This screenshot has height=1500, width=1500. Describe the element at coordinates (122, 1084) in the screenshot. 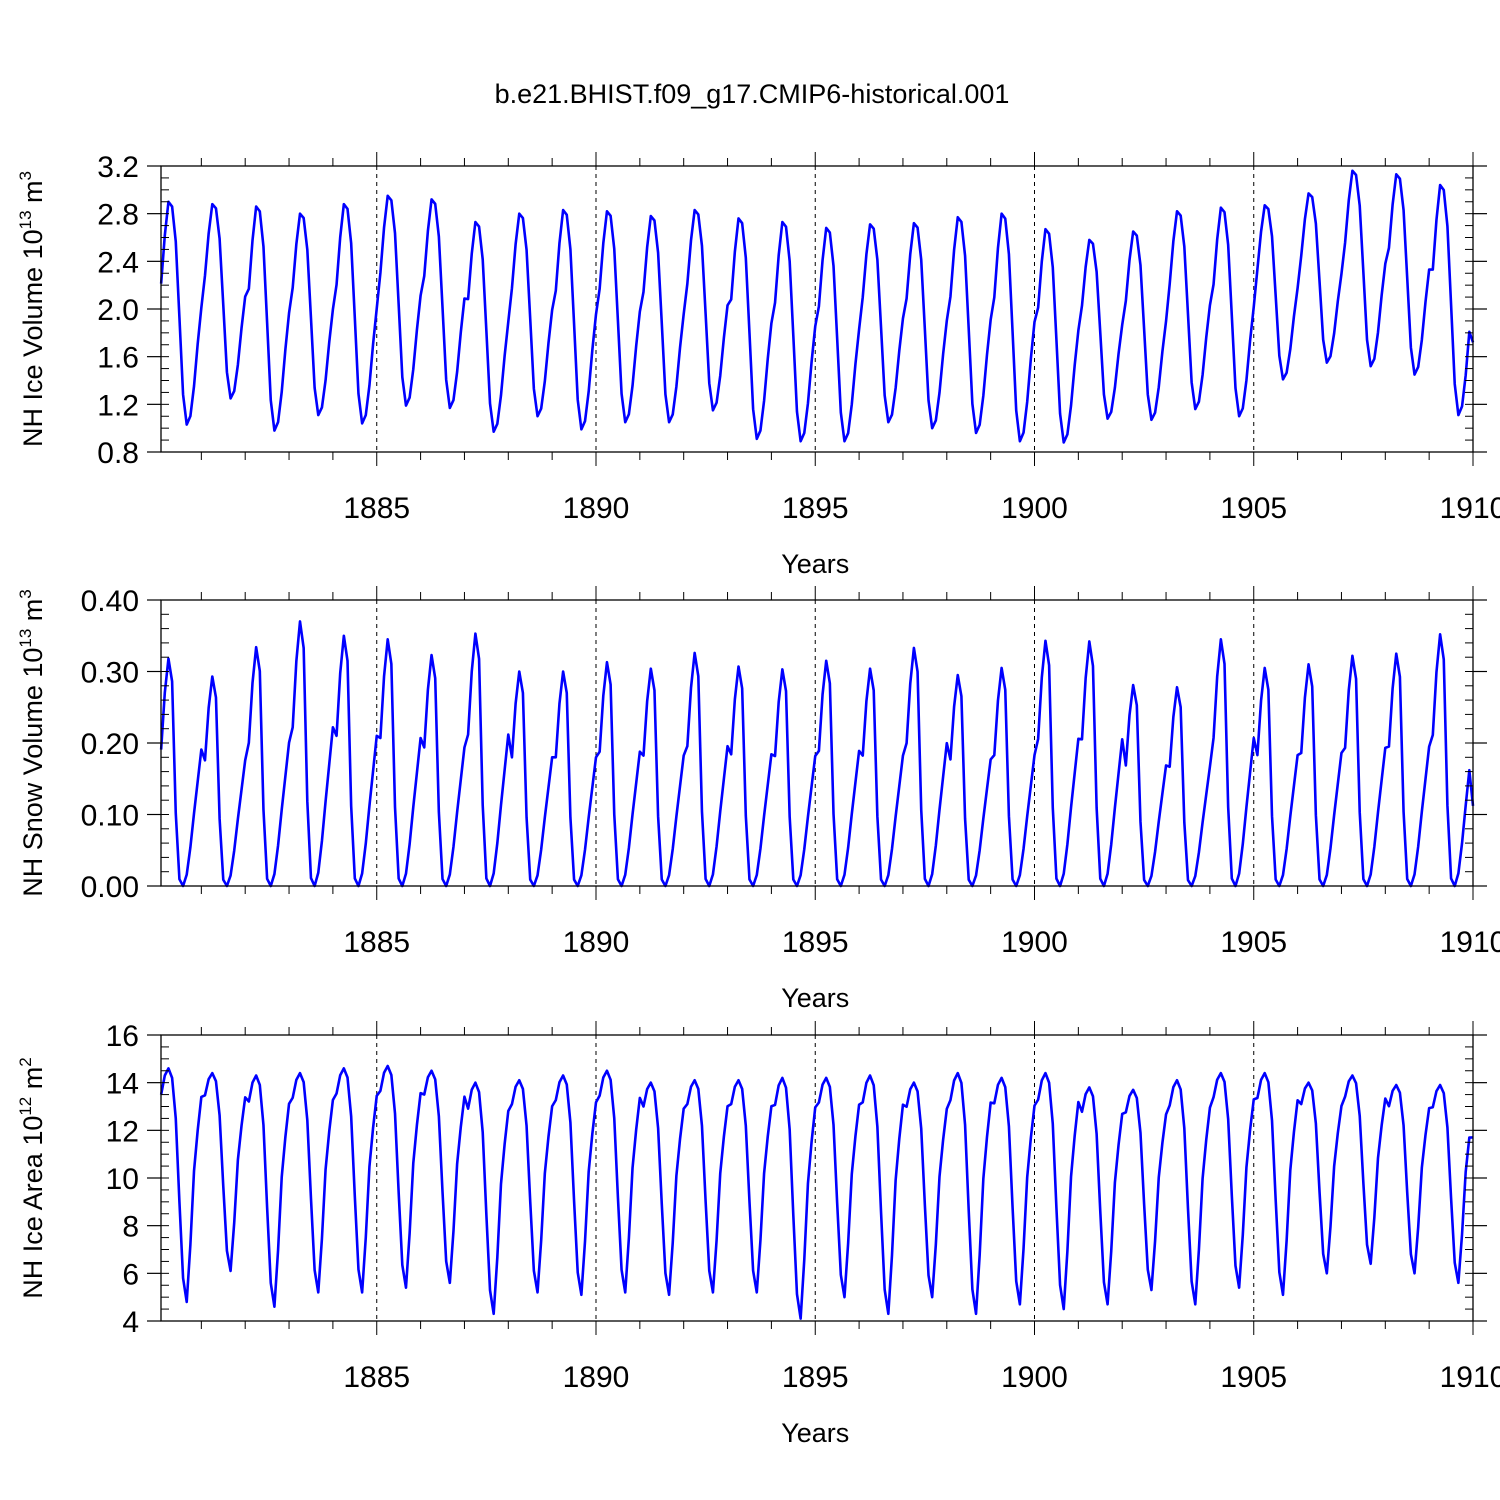

I see `y-tick-label: 14` at that location.